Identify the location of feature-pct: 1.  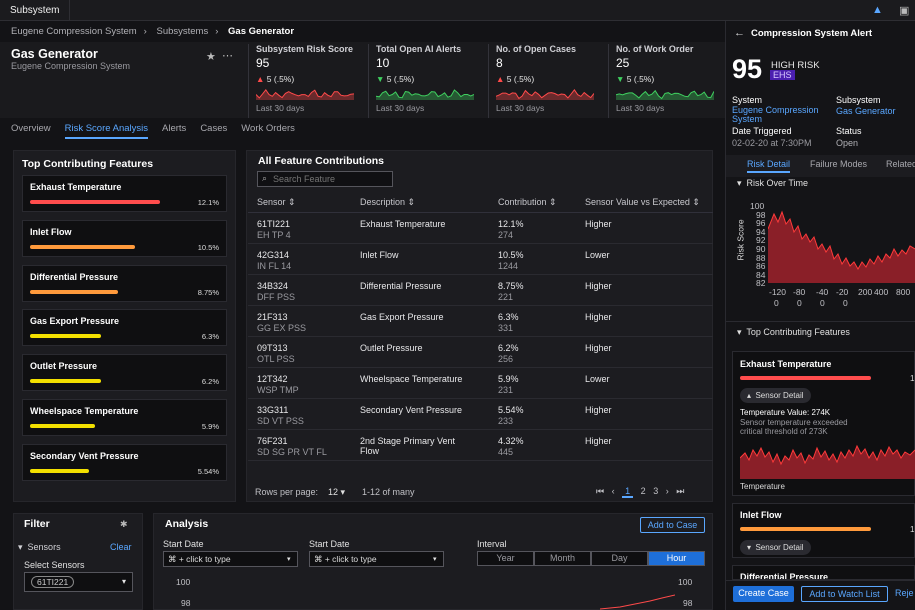
(912, 378).